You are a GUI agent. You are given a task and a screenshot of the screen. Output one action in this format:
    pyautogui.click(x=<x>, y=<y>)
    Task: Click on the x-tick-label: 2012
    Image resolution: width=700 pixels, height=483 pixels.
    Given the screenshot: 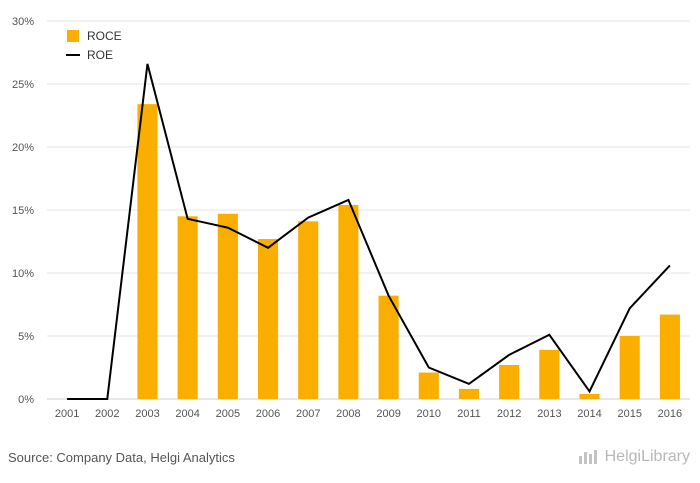 What is the action you would take?
    pyautogui.click(x=509, y=414)
    